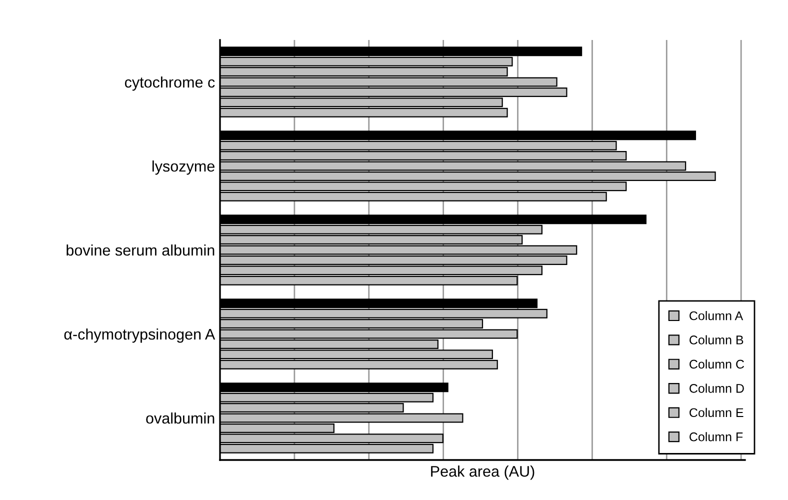 This screenshot has width=788, height=500. Describe the element at coordinates (716, 437) in the screenshot. I see `legend-label: Column F` at that location.